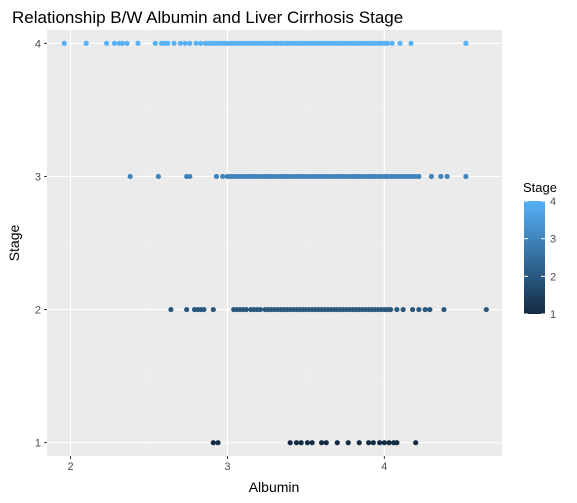  I want to click on colorbar-tick-label: 1, so click(553, 315).